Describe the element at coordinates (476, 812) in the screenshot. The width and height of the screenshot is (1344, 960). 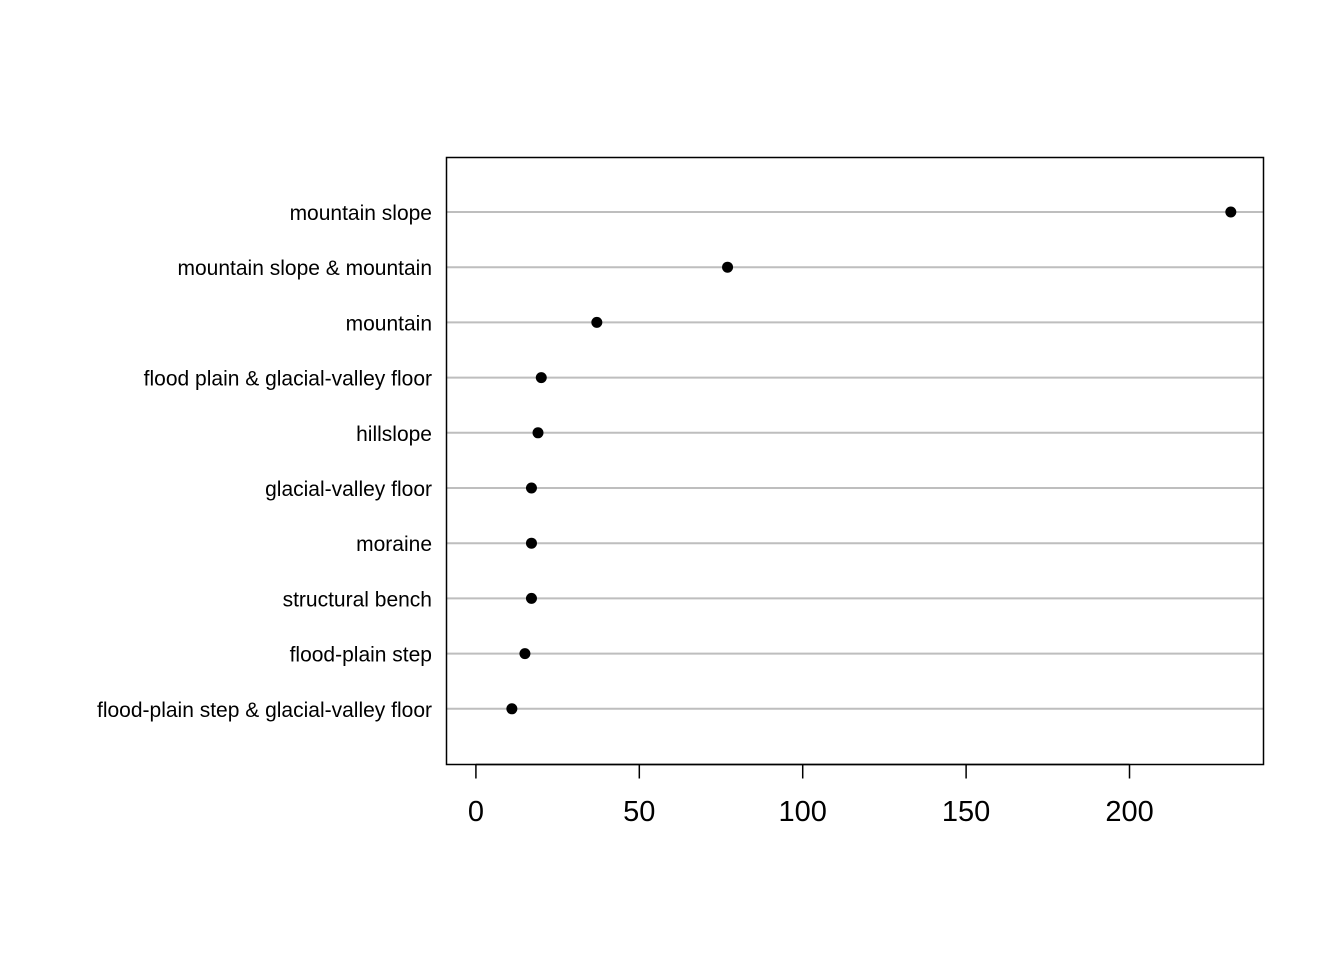
I see `x-tick-label: 0` at that location.